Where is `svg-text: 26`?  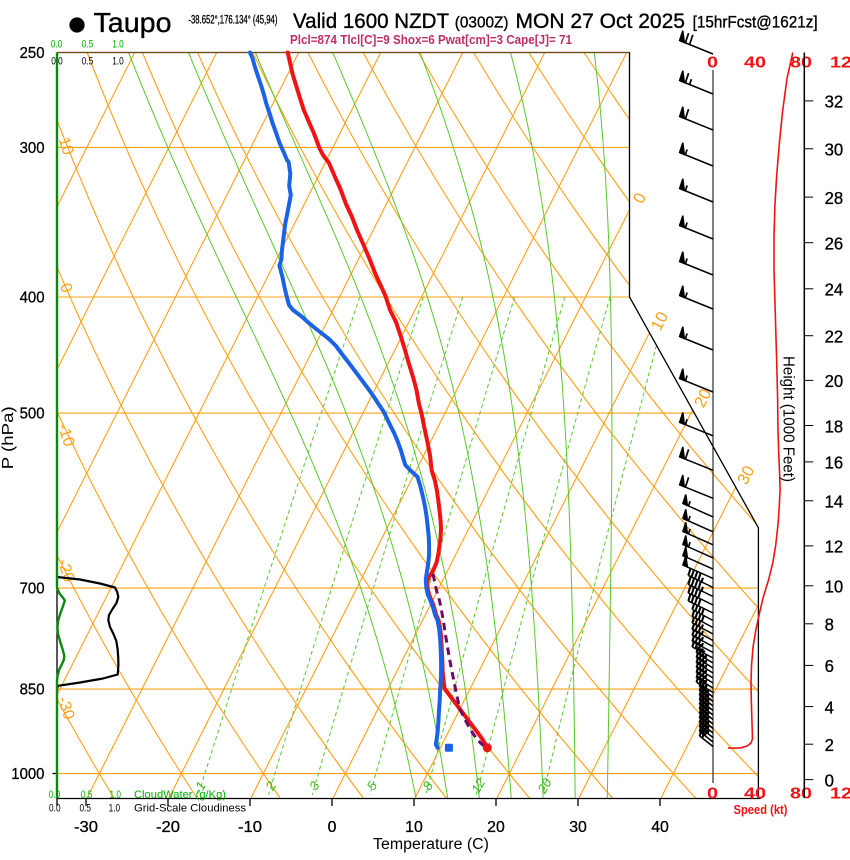 svg-text: 26 is located at coordinates (834, 244).